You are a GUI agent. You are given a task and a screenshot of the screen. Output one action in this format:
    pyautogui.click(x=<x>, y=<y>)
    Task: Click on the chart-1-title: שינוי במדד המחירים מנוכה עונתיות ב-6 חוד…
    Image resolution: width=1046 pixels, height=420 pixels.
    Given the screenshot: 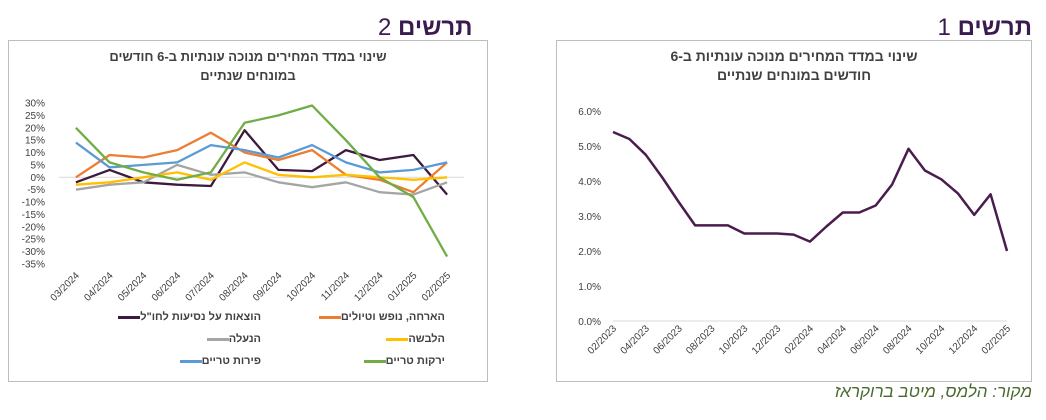 What is the action you would take?
    pyautogui.click(x=794, y=66)
    